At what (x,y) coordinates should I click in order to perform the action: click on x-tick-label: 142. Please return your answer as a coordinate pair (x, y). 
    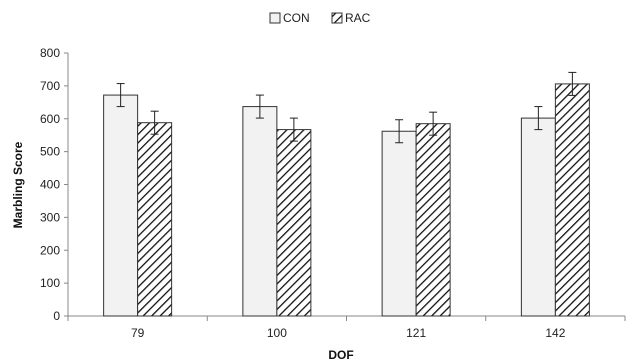
    Looking at the image, I should click on (555, 333).